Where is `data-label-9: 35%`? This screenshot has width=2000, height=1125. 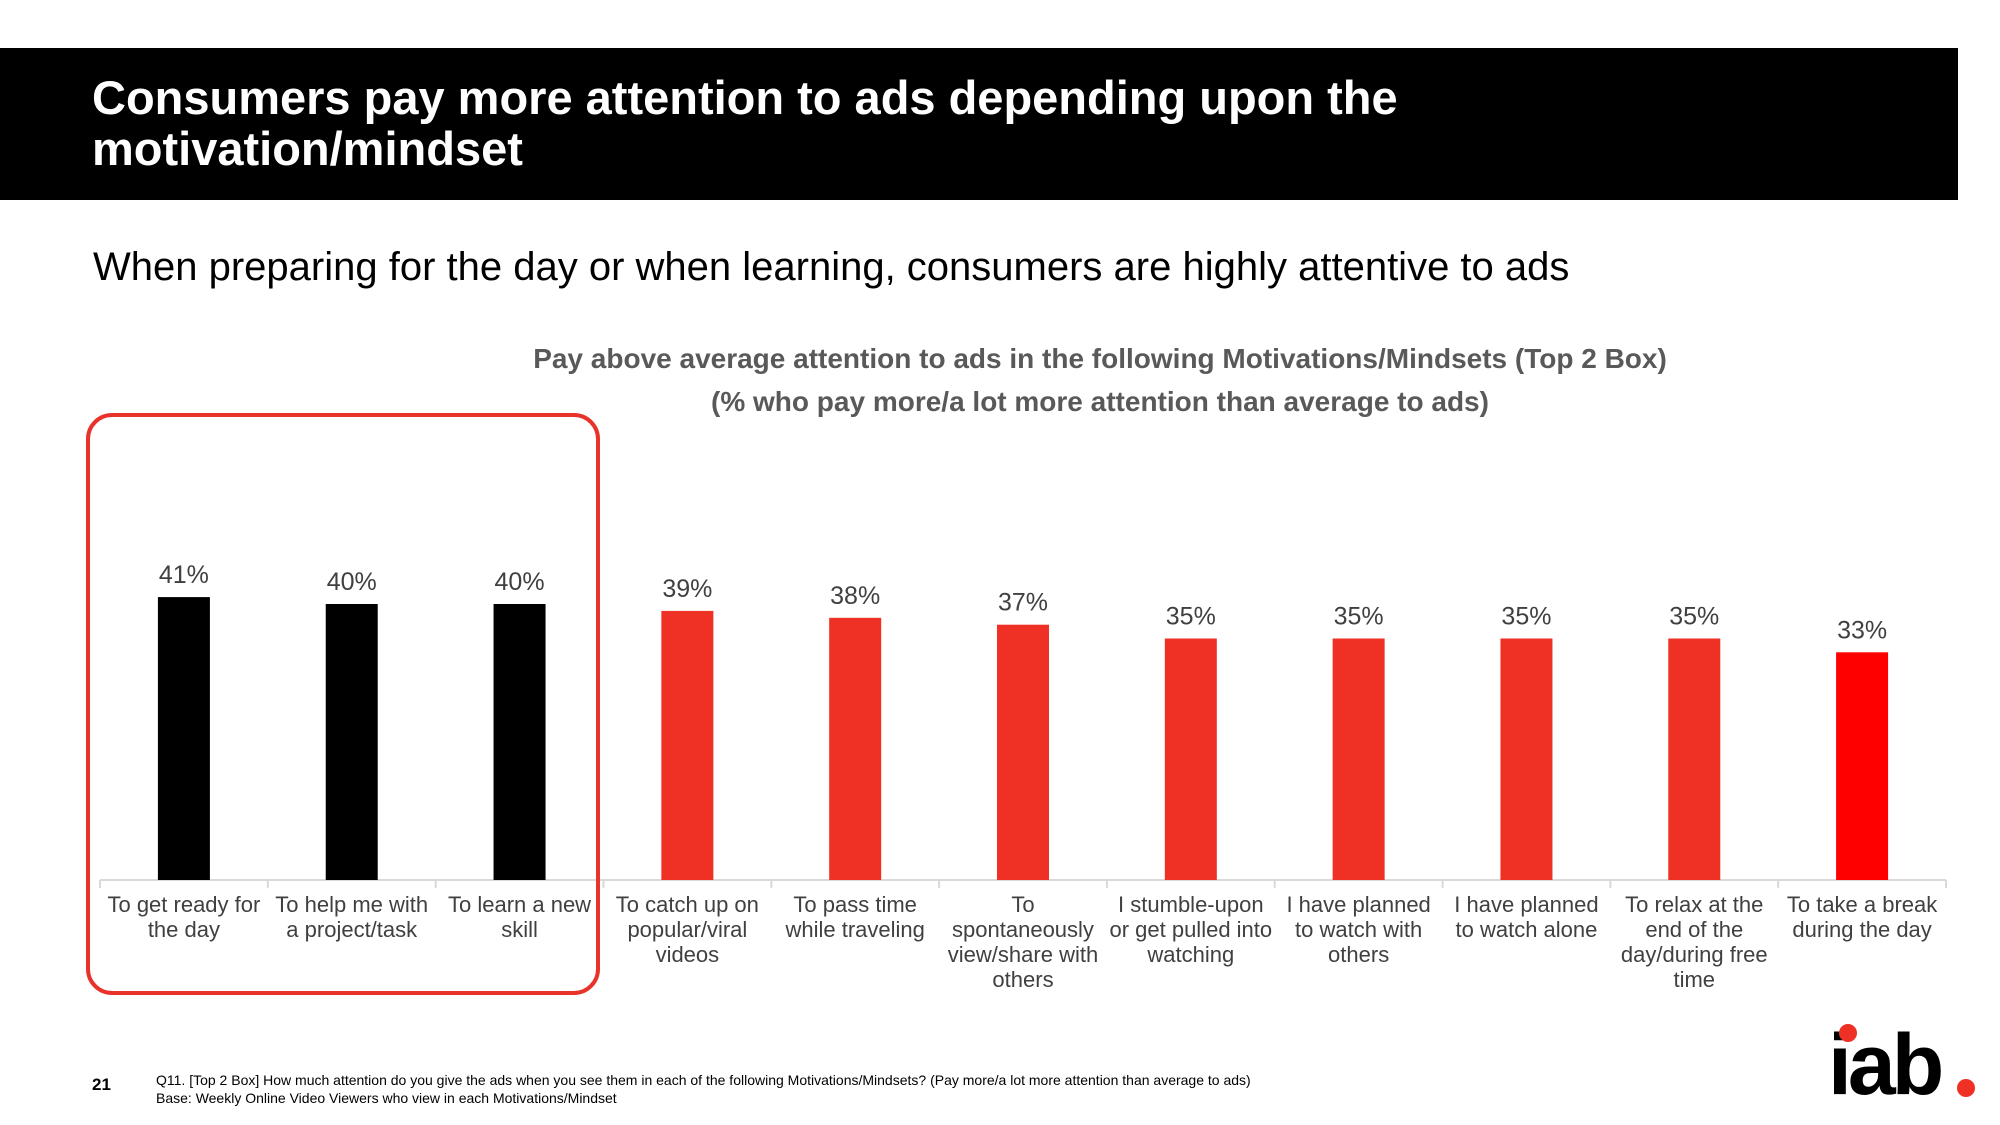 data-label-9: 35% is located at coordinates (1526, 617).